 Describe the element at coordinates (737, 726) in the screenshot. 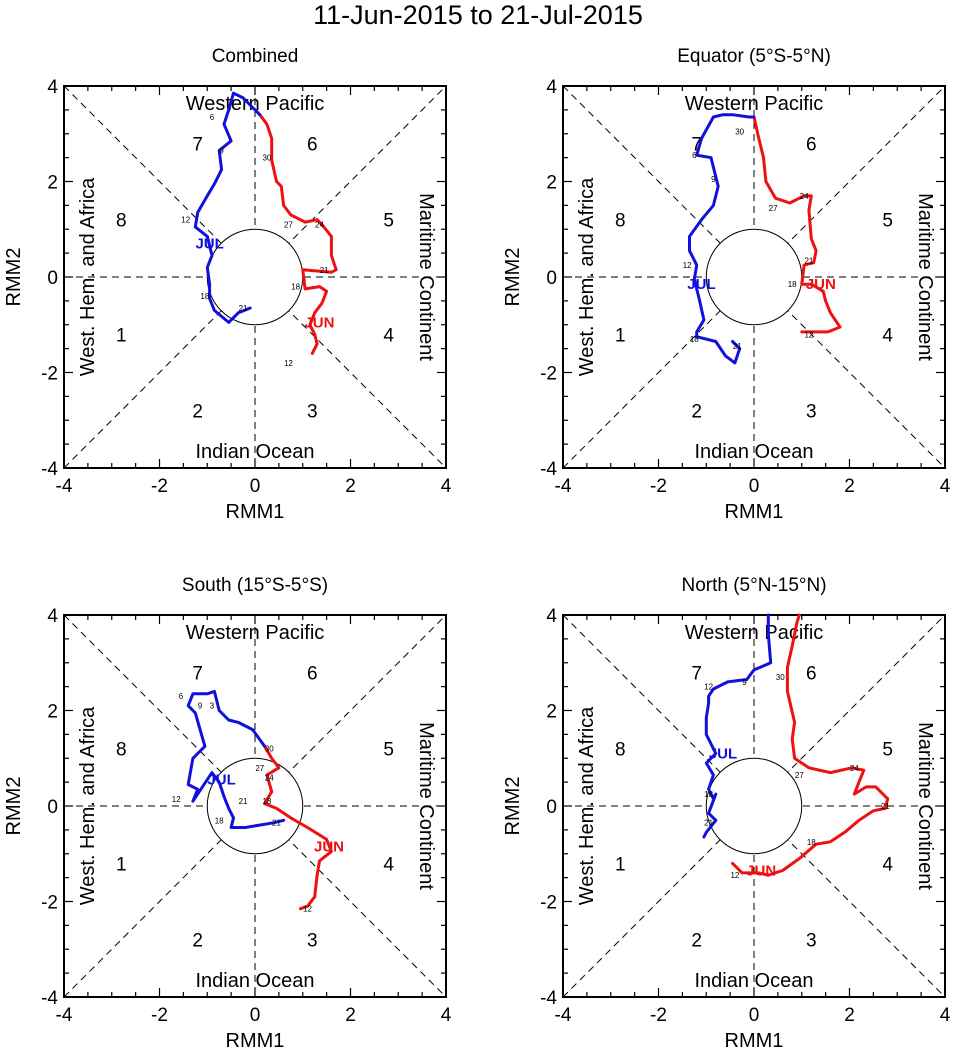

I see `trajectory-line-jul` at that location.